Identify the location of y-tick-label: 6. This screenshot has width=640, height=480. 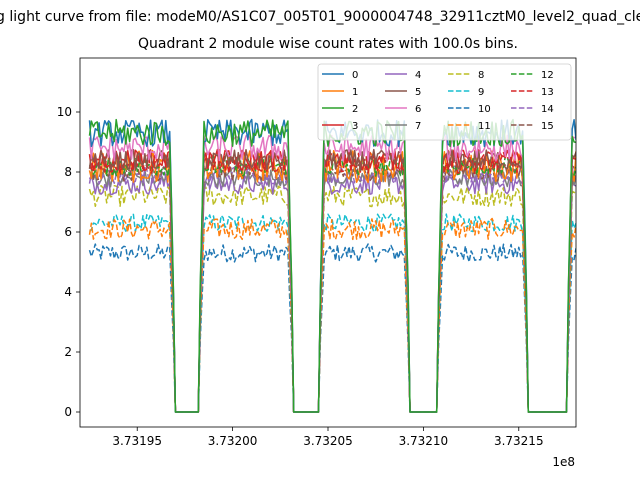
(68, 232).